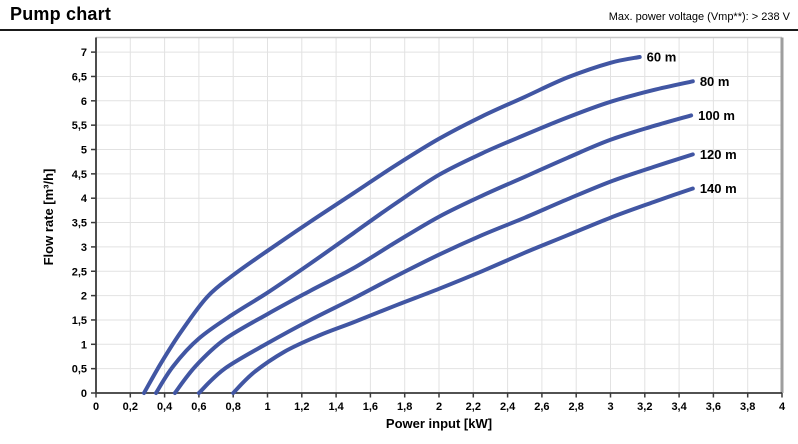 The image size is (798, 444). I want to click on x-tick-label: 0, so click(96, 407).